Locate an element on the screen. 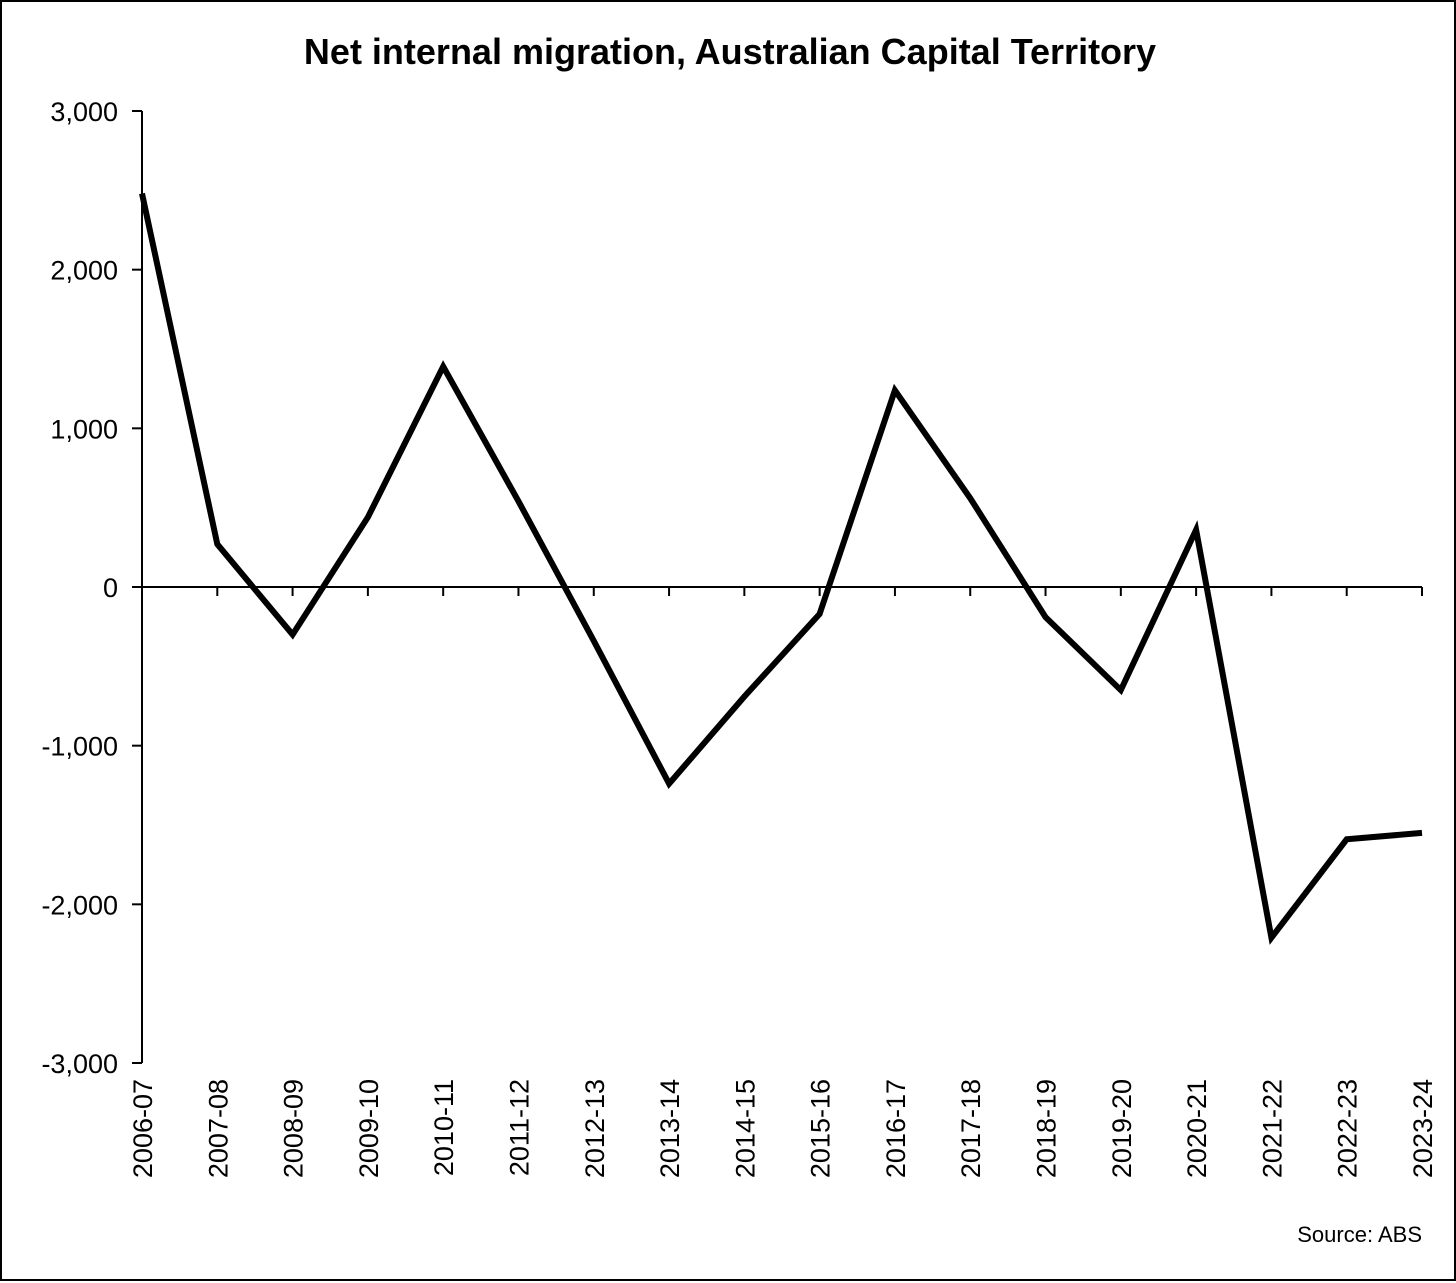 The height and width of the screenshot is (1283, 1456). x-tick-label: 2021-22 is located at coordinates (1272, 1128).